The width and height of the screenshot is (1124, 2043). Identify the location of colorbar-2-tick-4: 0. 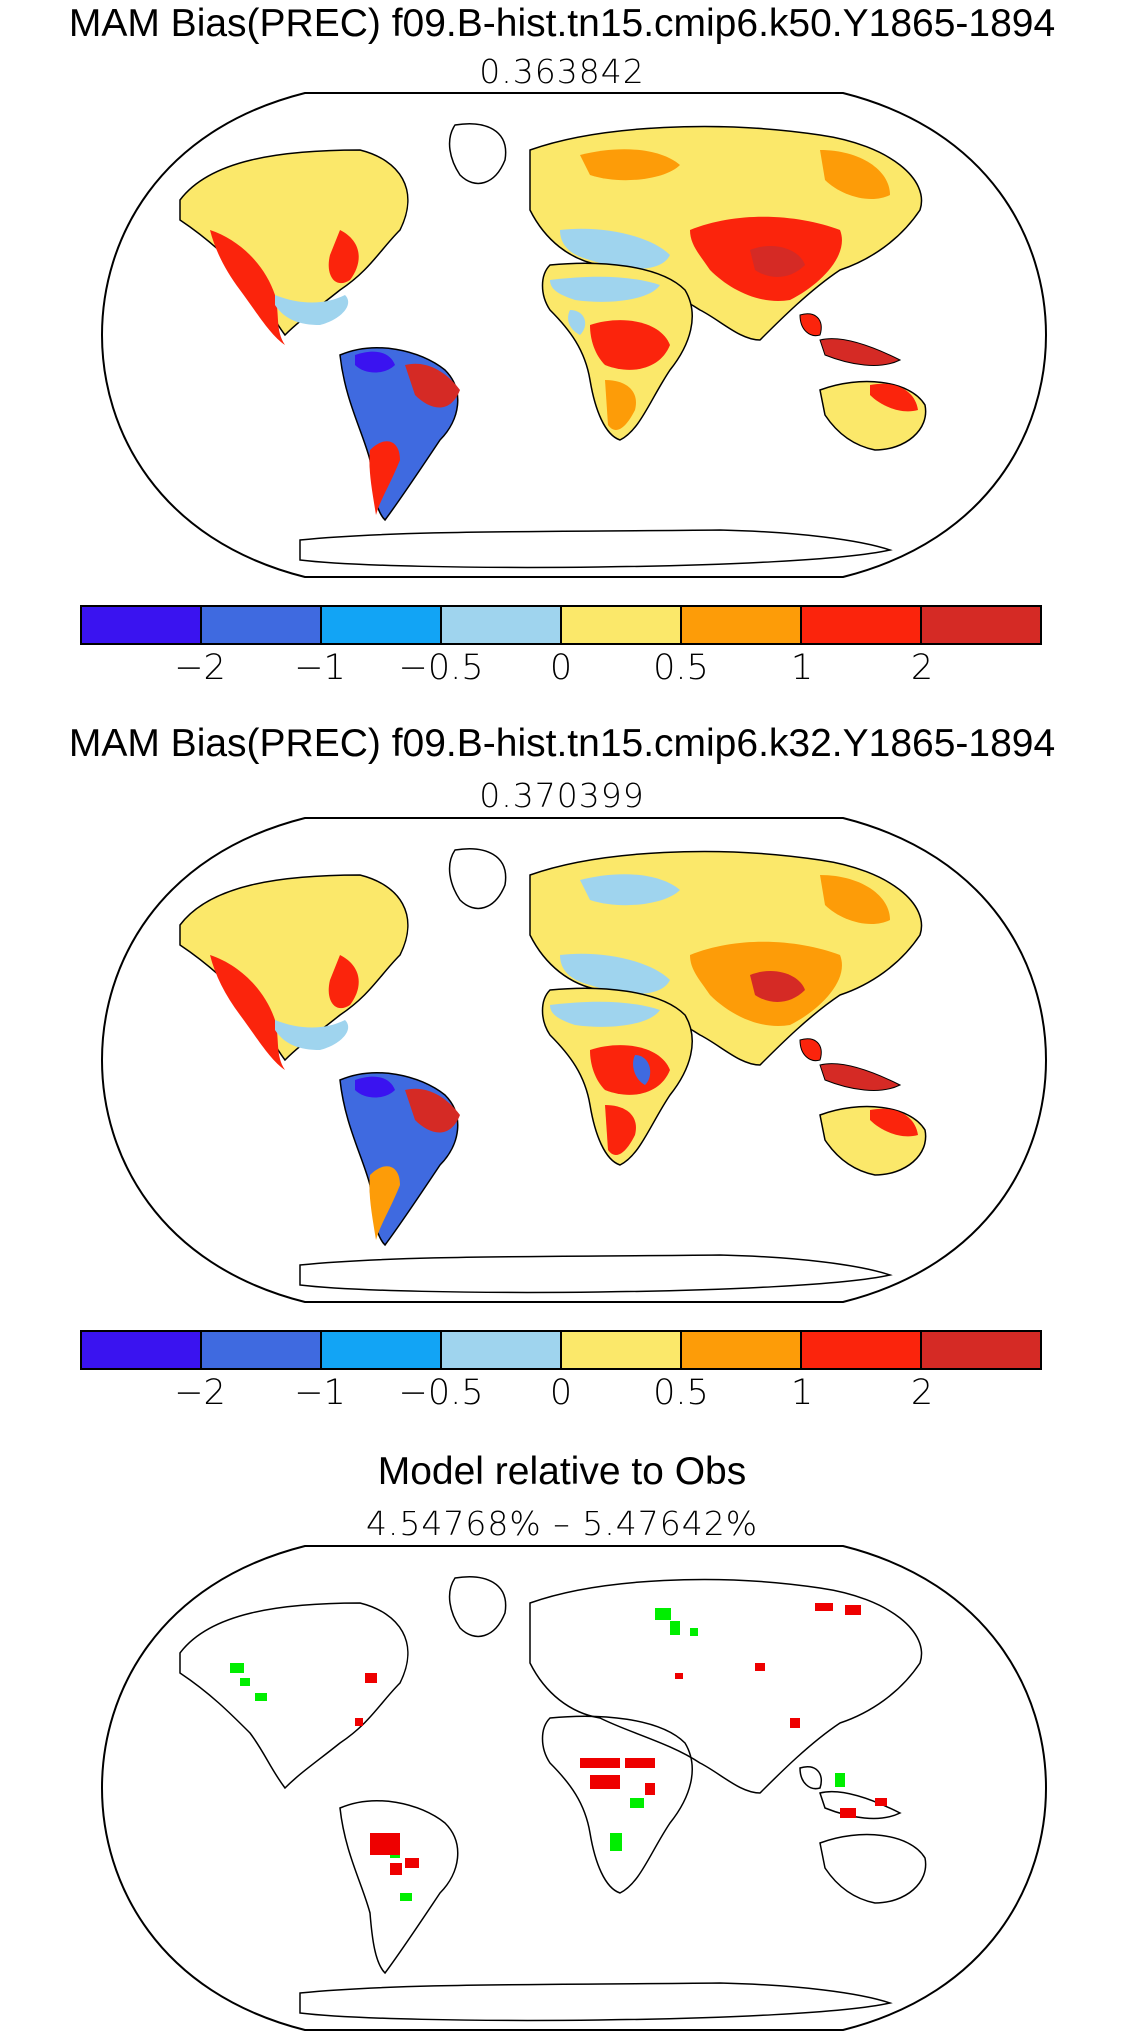
(561, 1393).